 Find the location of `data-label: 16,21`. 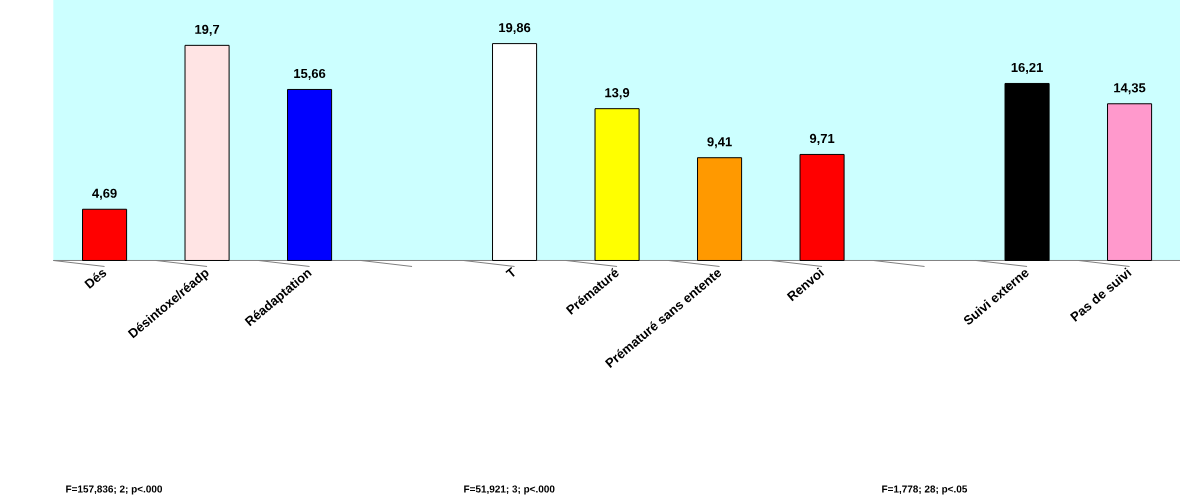

data-label: 16,21 is located at coordinates (1027, 68).